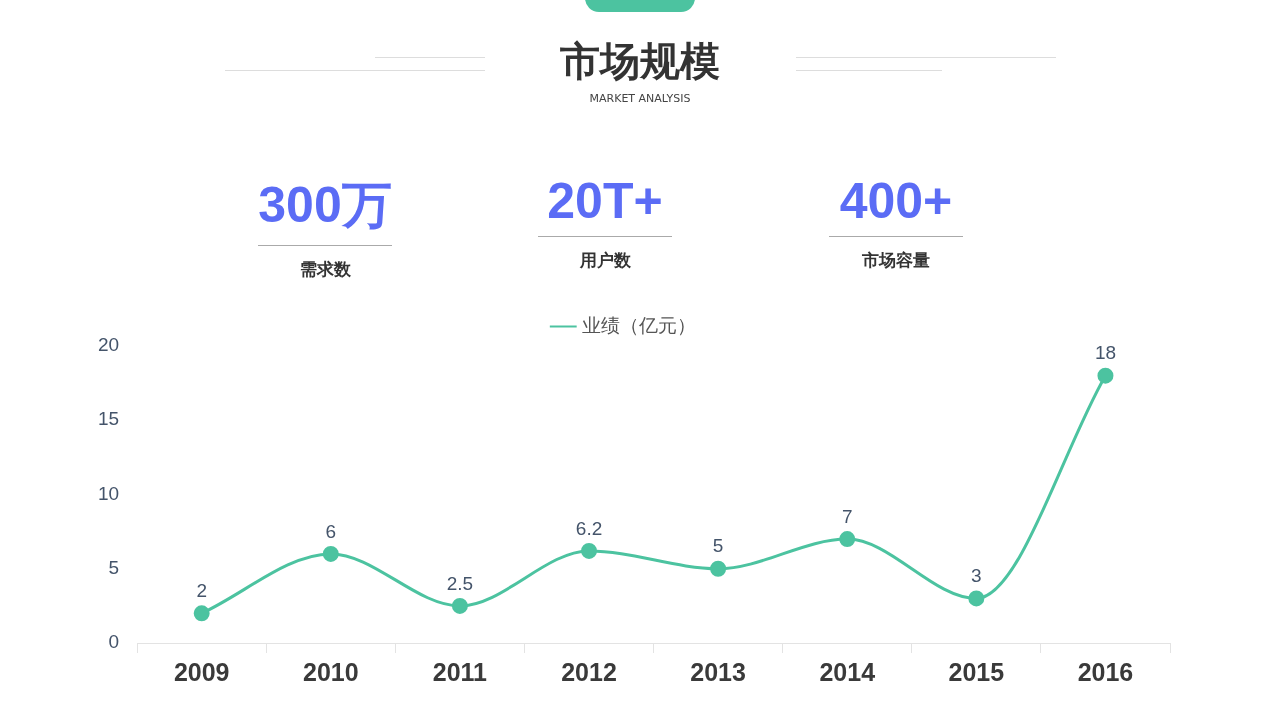 The height and width of the screenshot is (720, 1280). What do you see at coordinates (718, 546) in the screenshot?
I see `data-label: 5` at bounding box center [718, 546].